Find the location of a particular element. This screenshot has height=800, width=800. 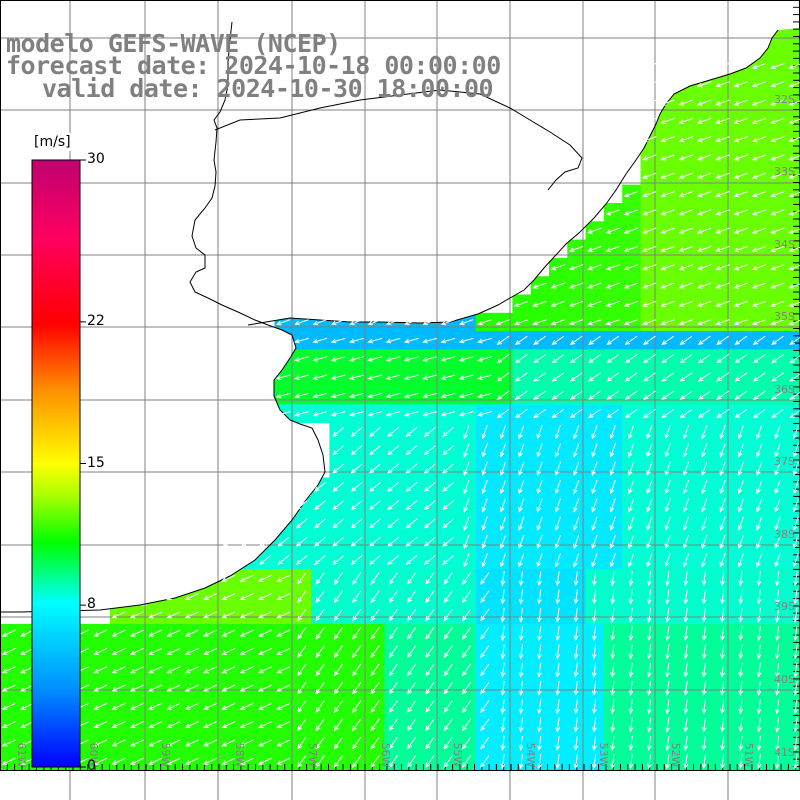

wind-cell is located at coordinates (793, 523).